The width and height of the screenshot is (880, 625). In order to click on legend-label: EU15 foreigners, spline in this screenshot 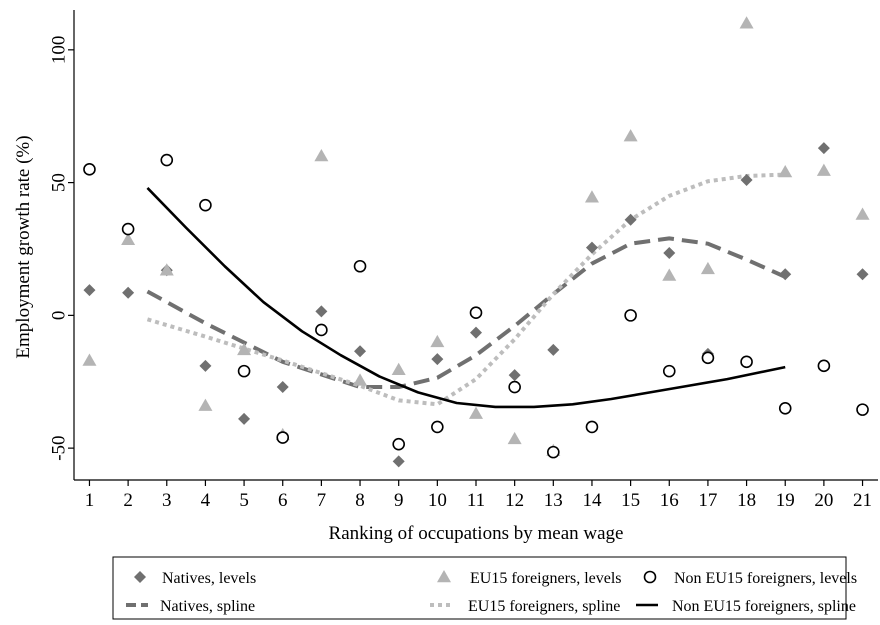, I will do `click(544, 606)`.